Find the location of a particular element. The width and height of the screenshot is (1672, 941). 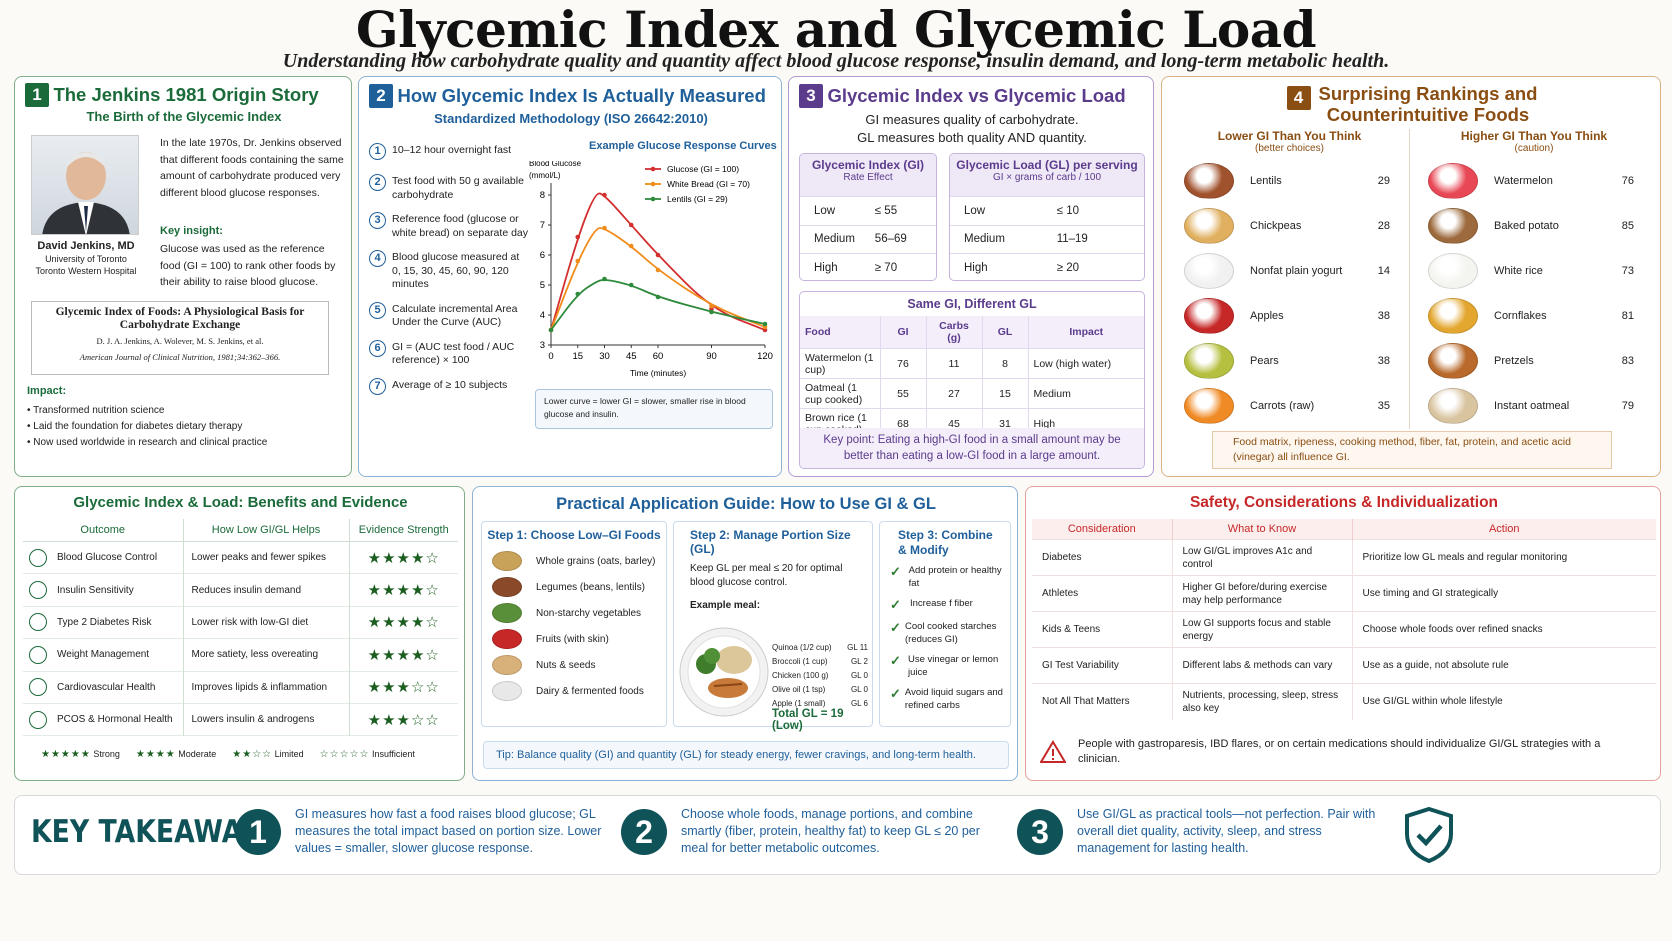

step-number: 7 is located at coordinates (377, 386).